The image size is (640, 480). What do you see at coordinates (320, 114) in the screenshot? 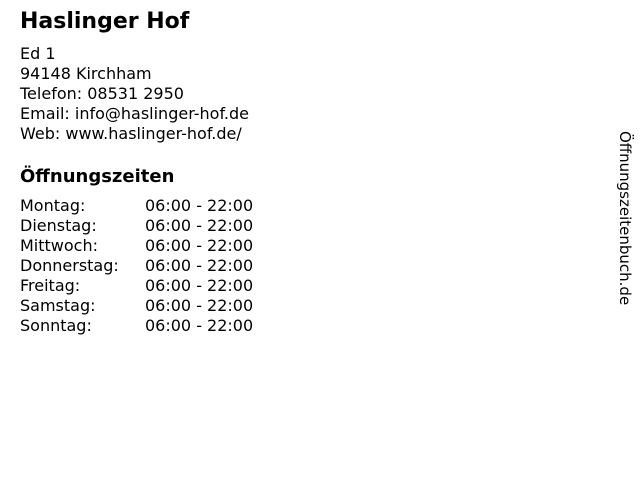
I see `email-line: Email: info@haslinger-hof.de` at bounding box center [320, 114].